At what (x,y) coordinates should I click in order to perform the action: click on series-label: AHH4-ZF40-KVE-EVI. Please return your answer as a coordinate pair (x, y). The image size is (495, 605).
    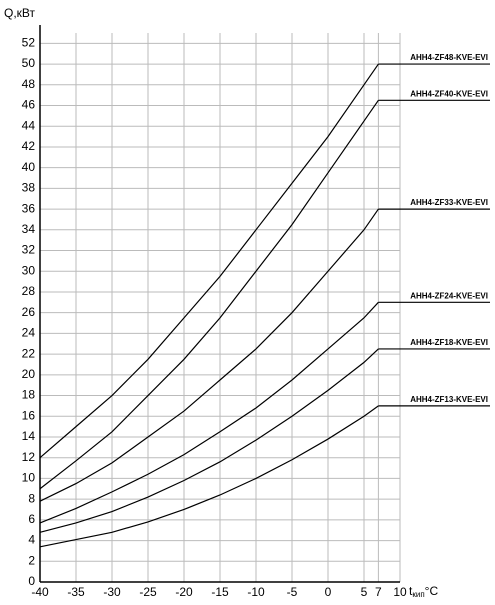
    Looking at the image, I should click on (449, 93).